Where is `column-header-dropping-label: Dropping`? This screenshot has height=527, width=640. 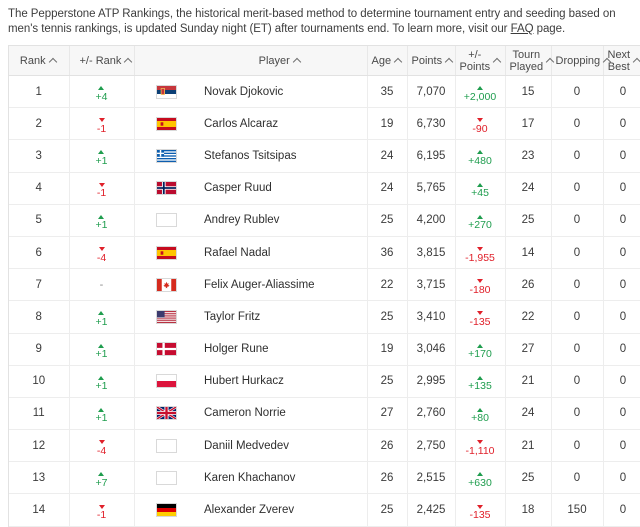
column-header-dropping-label: Dropping is located at coordinates (578, 60).